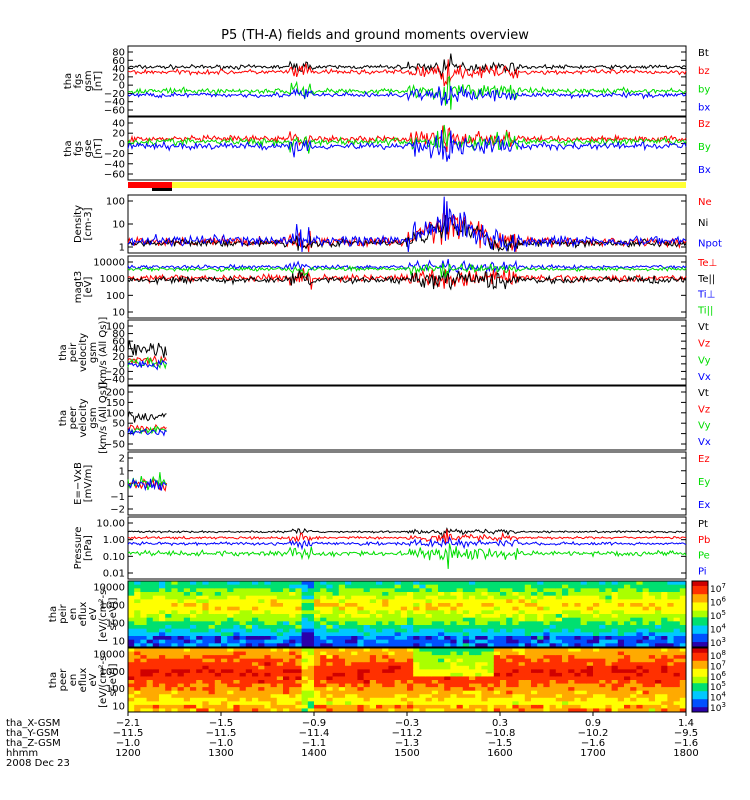 The height and width of the screenshot is (800, 750). What do you see at coordinates (407, 614) in the screenshot?
I see `panel-frame` at bounding box center [407, 614].